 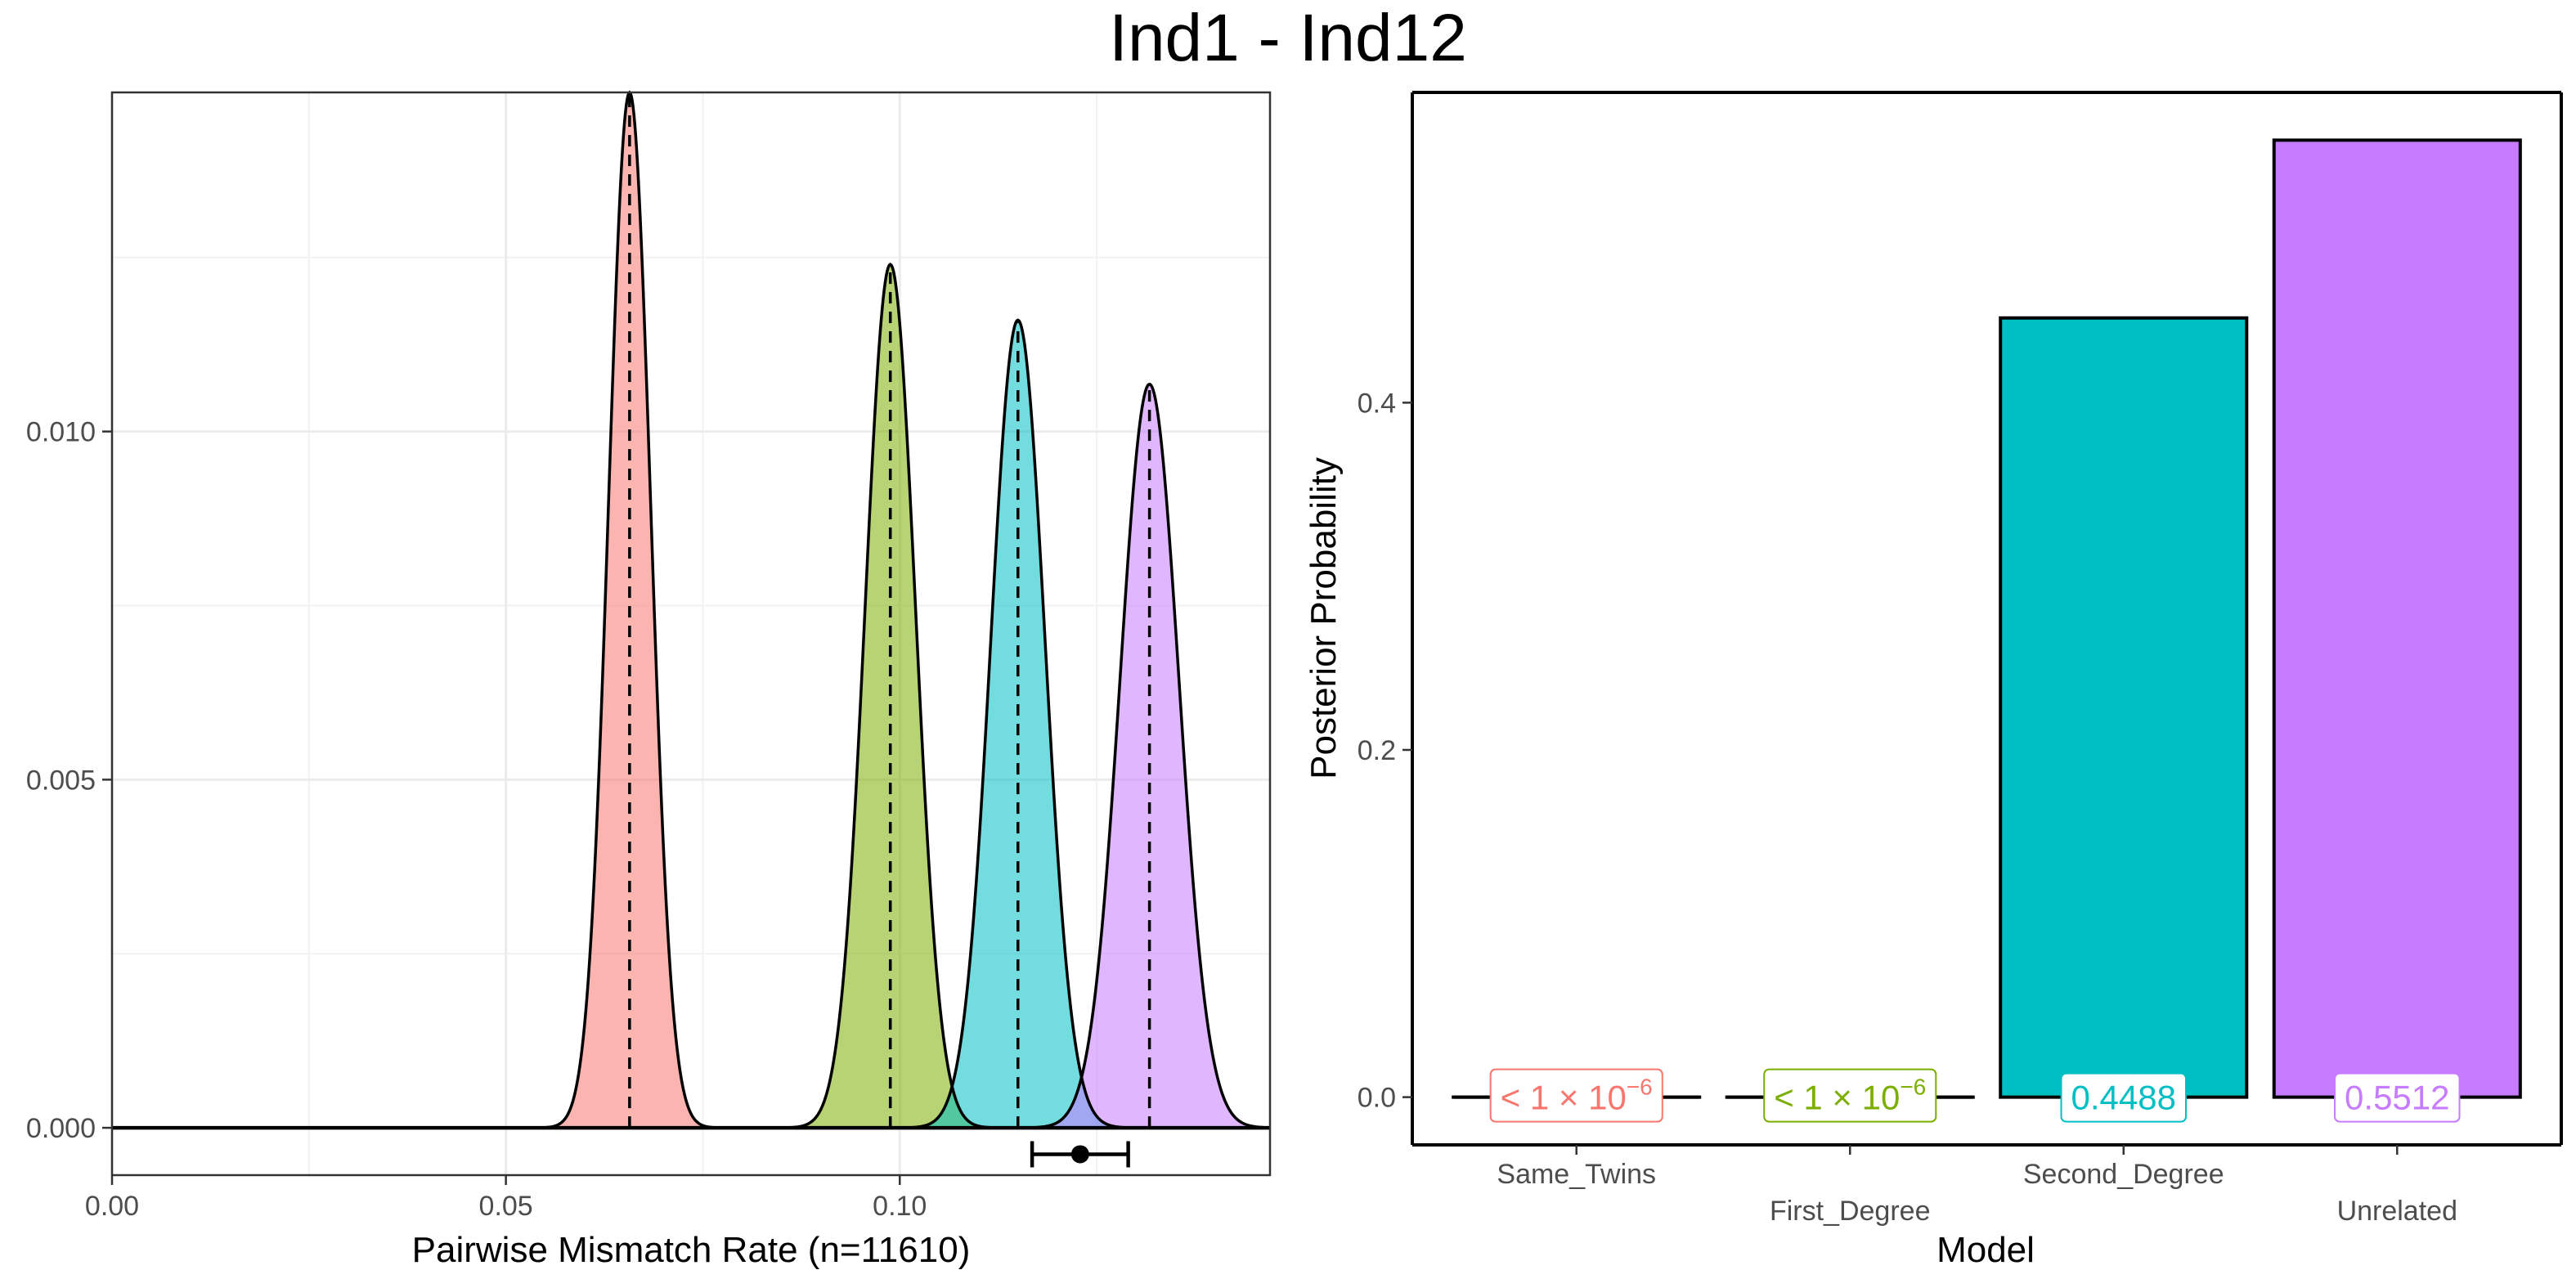 I want to click on bar-x-tick-label: Same_Twins, so click(x=1576, y=1174).